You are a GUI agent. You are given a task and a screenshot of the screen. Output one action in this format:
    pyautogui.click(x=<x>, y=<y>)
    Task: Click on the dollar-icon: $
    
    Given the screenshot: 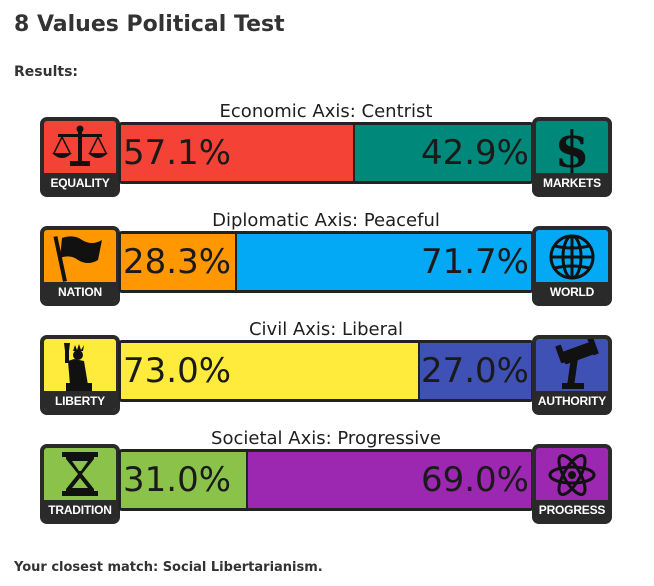 What is the action you would take?
    pyautogui.click(x=572, y=147)
    